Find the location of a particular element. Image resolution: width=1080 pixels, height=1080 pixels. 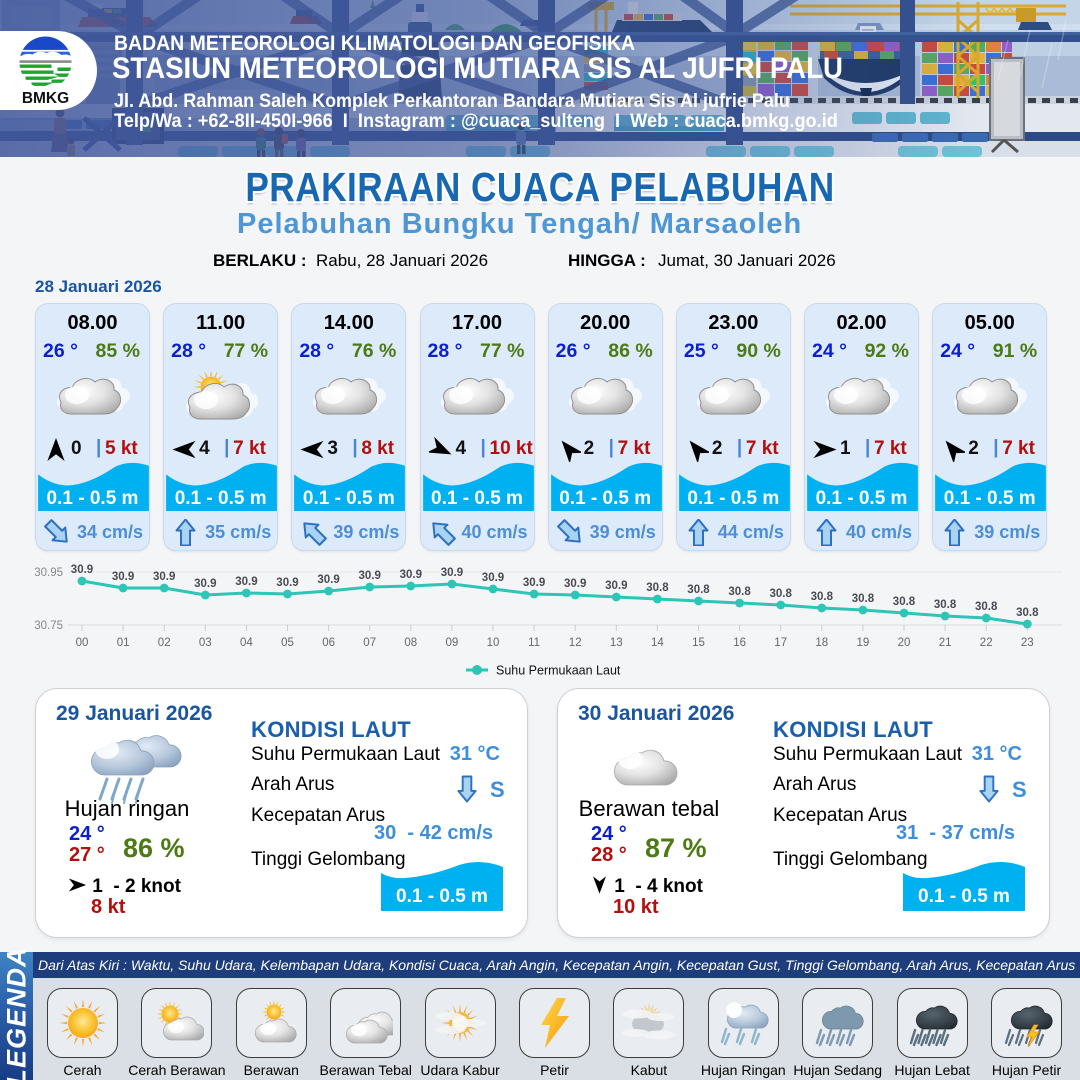

svg-text: 20 is located at coordinates (904, 643).